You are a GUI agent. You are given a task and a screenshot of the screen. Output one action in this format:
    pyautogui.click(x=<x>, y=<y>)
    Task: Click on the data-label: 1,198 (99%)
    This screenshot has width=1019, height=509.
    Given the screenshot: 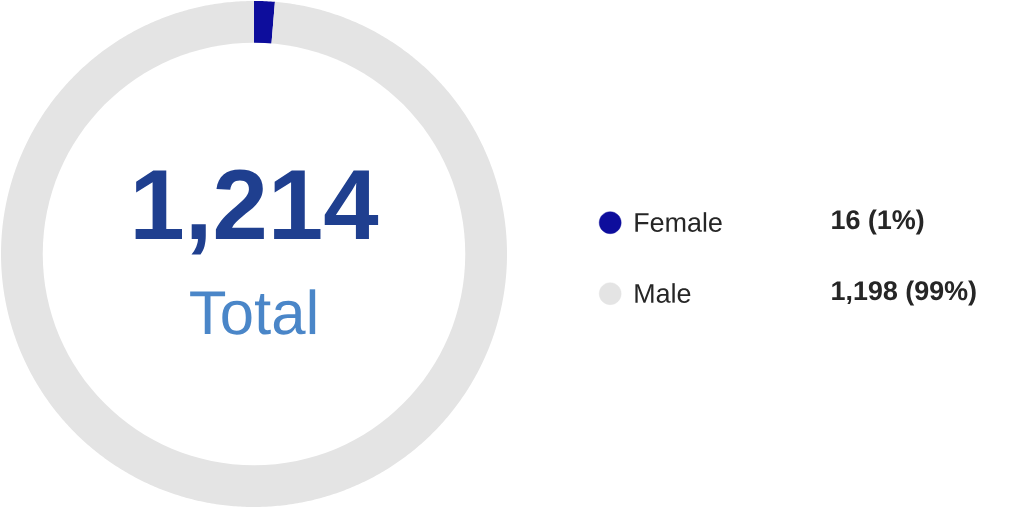 What is the action you would take?
    pyautogui.click(x=904, y=293)
    